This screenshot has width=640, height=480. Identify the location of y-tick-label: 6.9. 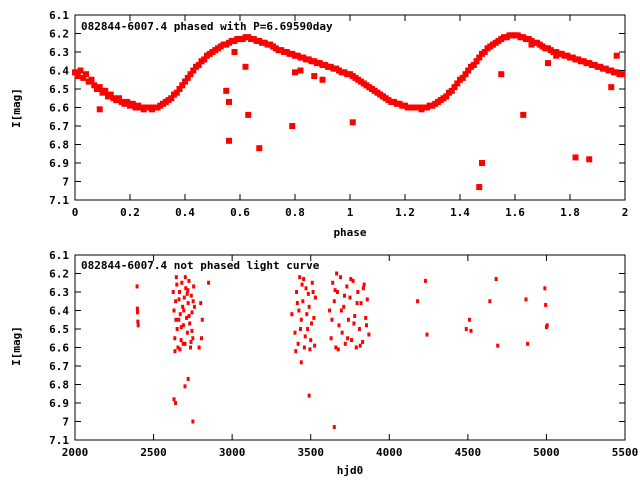
(59, 163).